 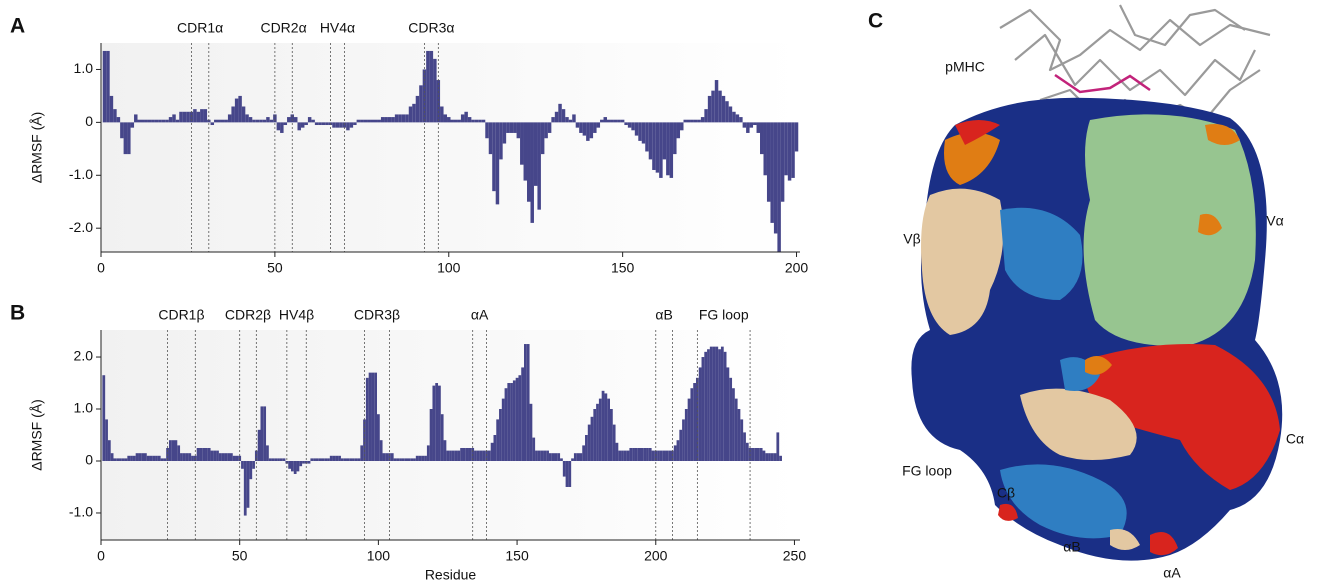 What do you see at coordinates (283, 28) in the screenshot?
I see `region-label: CDR2α` at bounding box center [283, 28].